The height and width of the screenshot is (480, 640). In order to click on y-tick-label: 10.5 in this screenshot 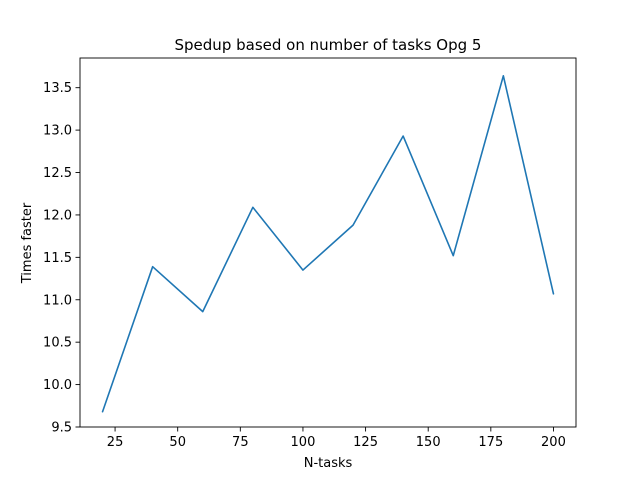, I will do `click(57, 343)`.